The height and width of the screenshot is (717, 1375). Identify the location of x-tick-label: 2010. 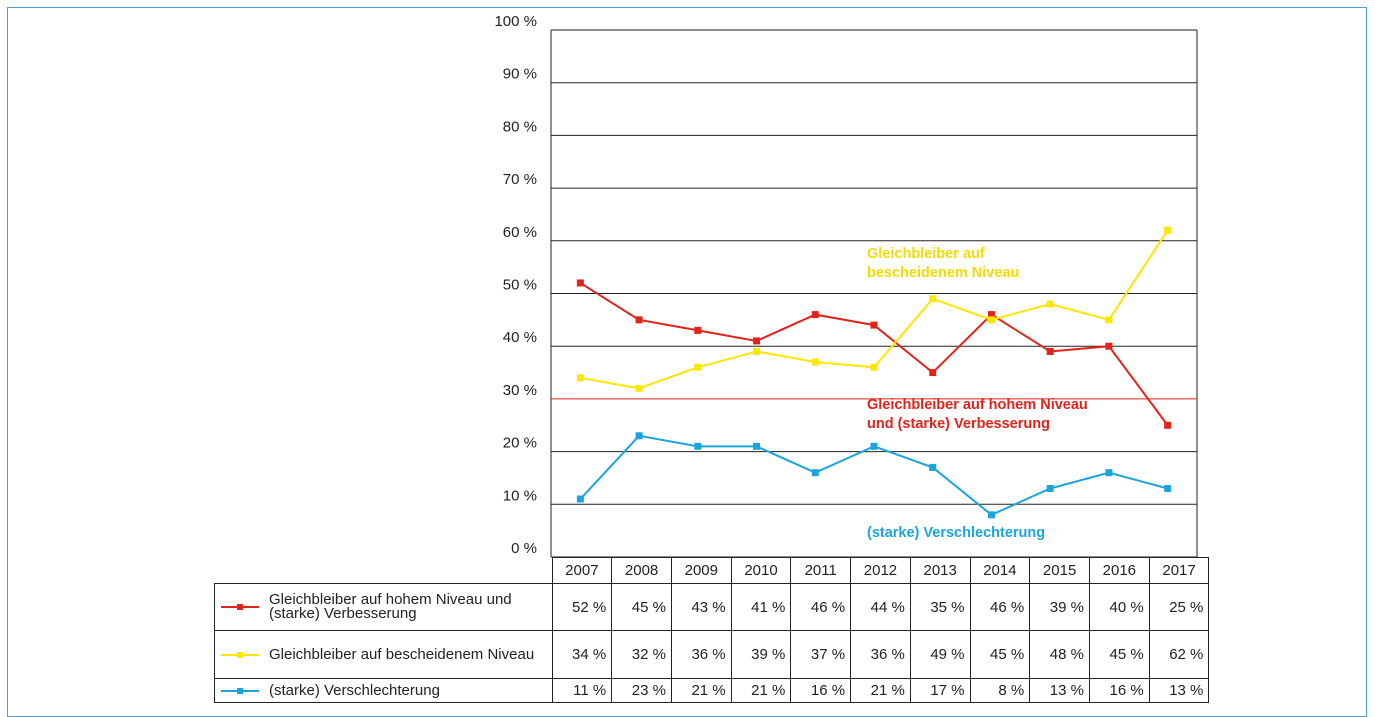
(761, 570).